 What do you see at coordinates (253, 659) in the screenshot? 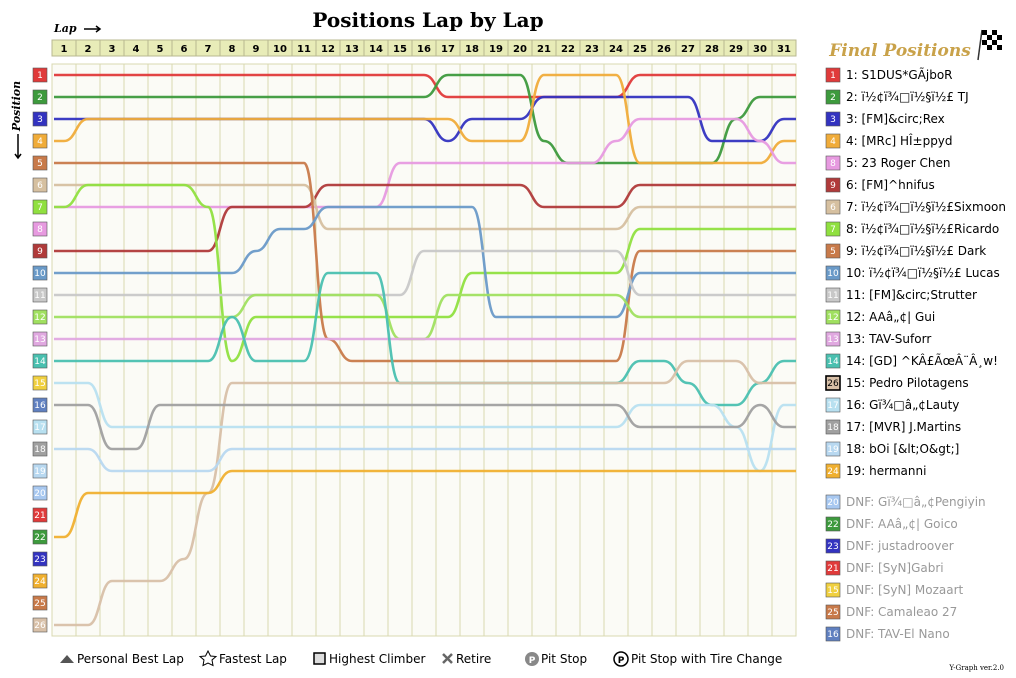
I see `legend-fastest: Fastest Lap` at bounding box center [253, 659].